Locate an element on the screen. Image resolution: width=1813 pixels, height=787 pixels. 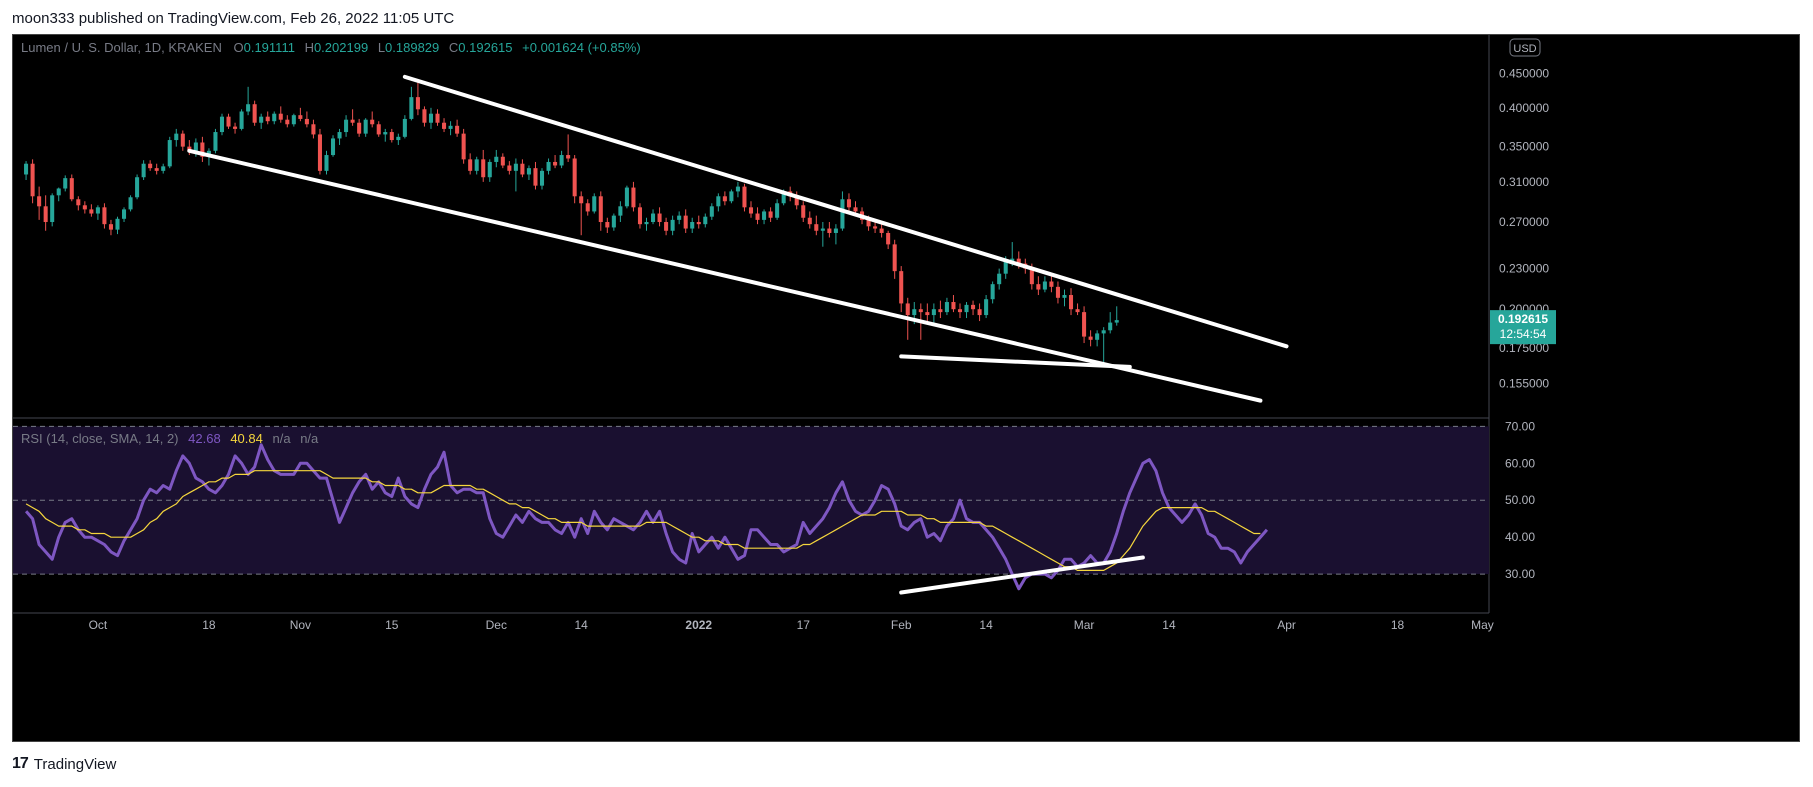
rsi-layer is located at coordinates (646, 517).